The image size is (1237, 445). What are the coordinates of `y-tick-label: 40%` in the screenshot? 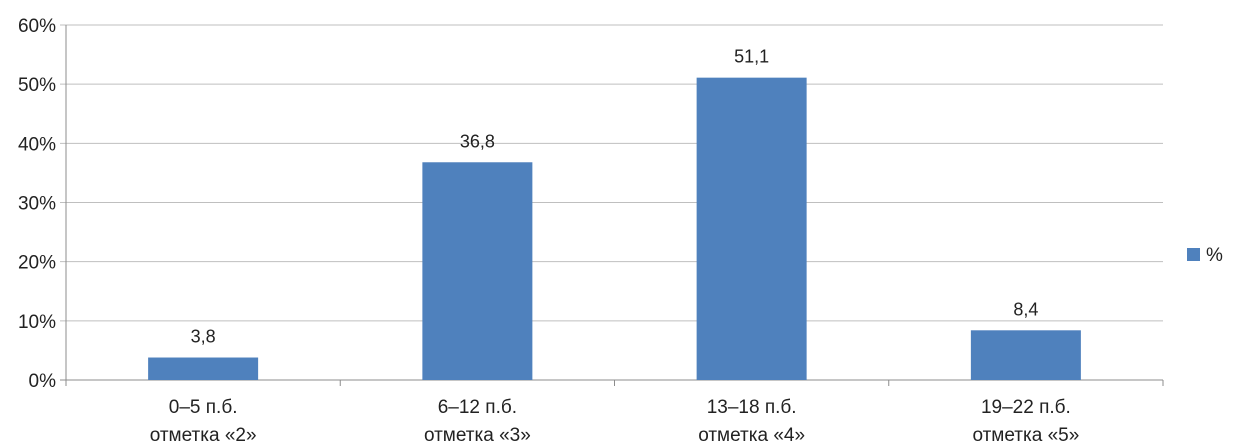 It's located at (37, 144).